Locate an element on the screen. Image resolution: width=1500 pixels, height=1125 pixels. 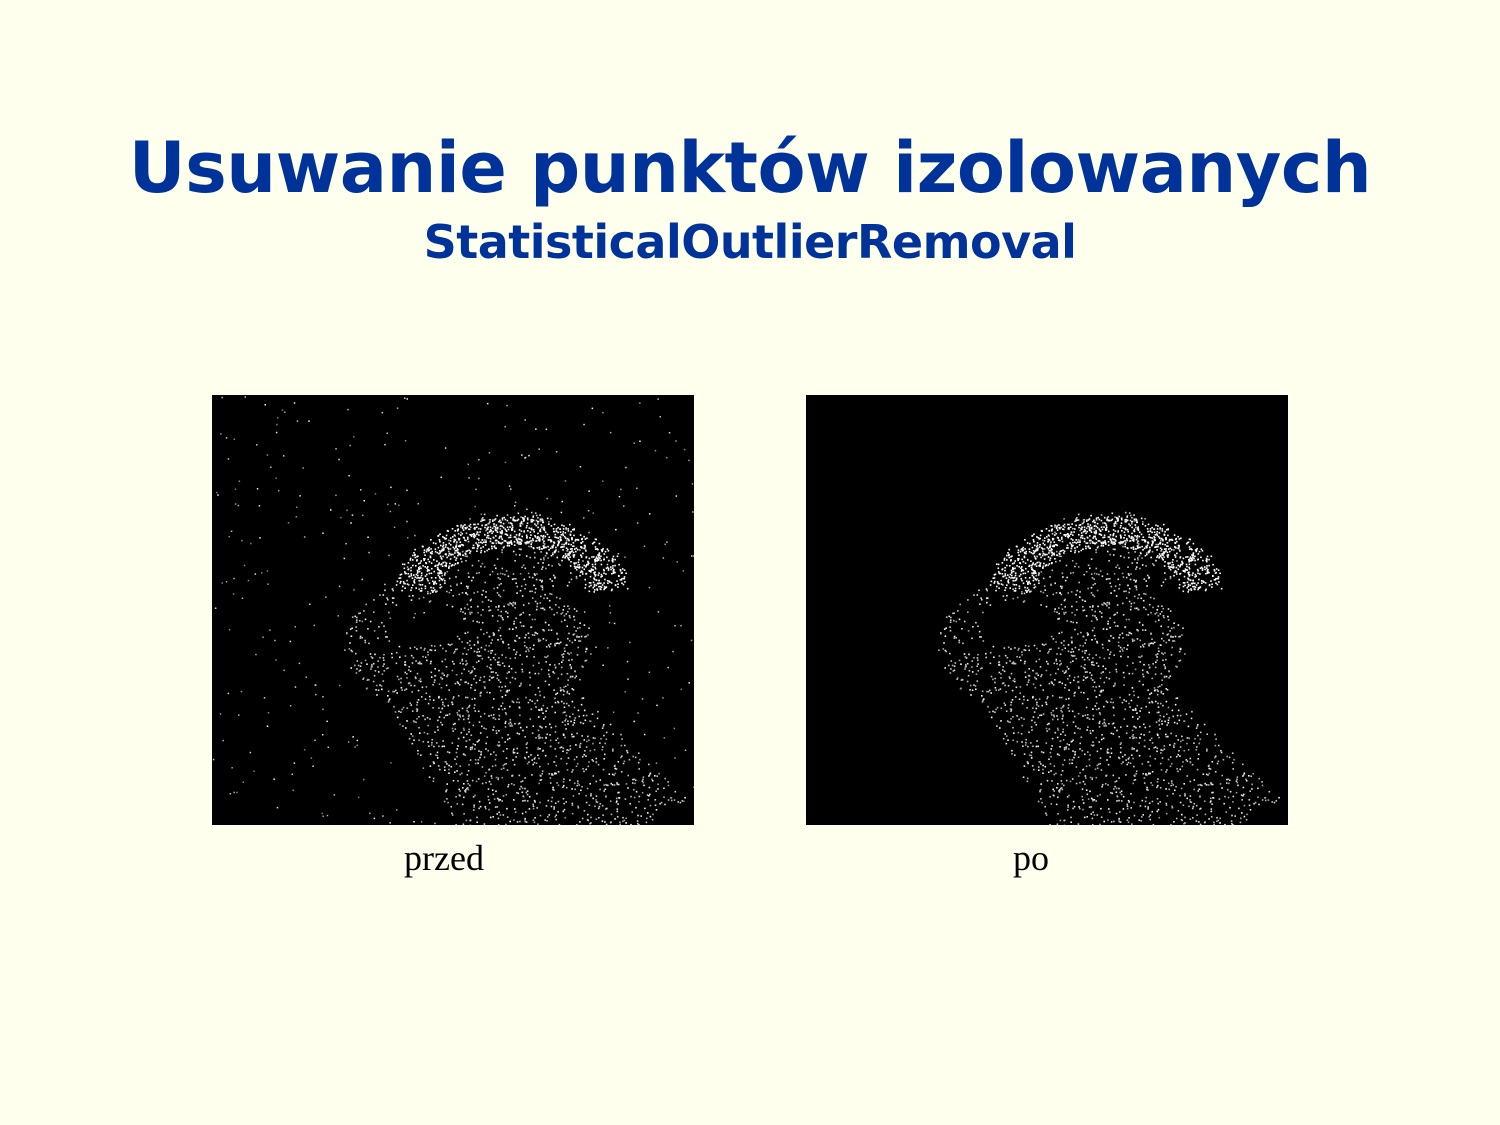
point-cloud-after-image is located at coordinates (1047, 610).